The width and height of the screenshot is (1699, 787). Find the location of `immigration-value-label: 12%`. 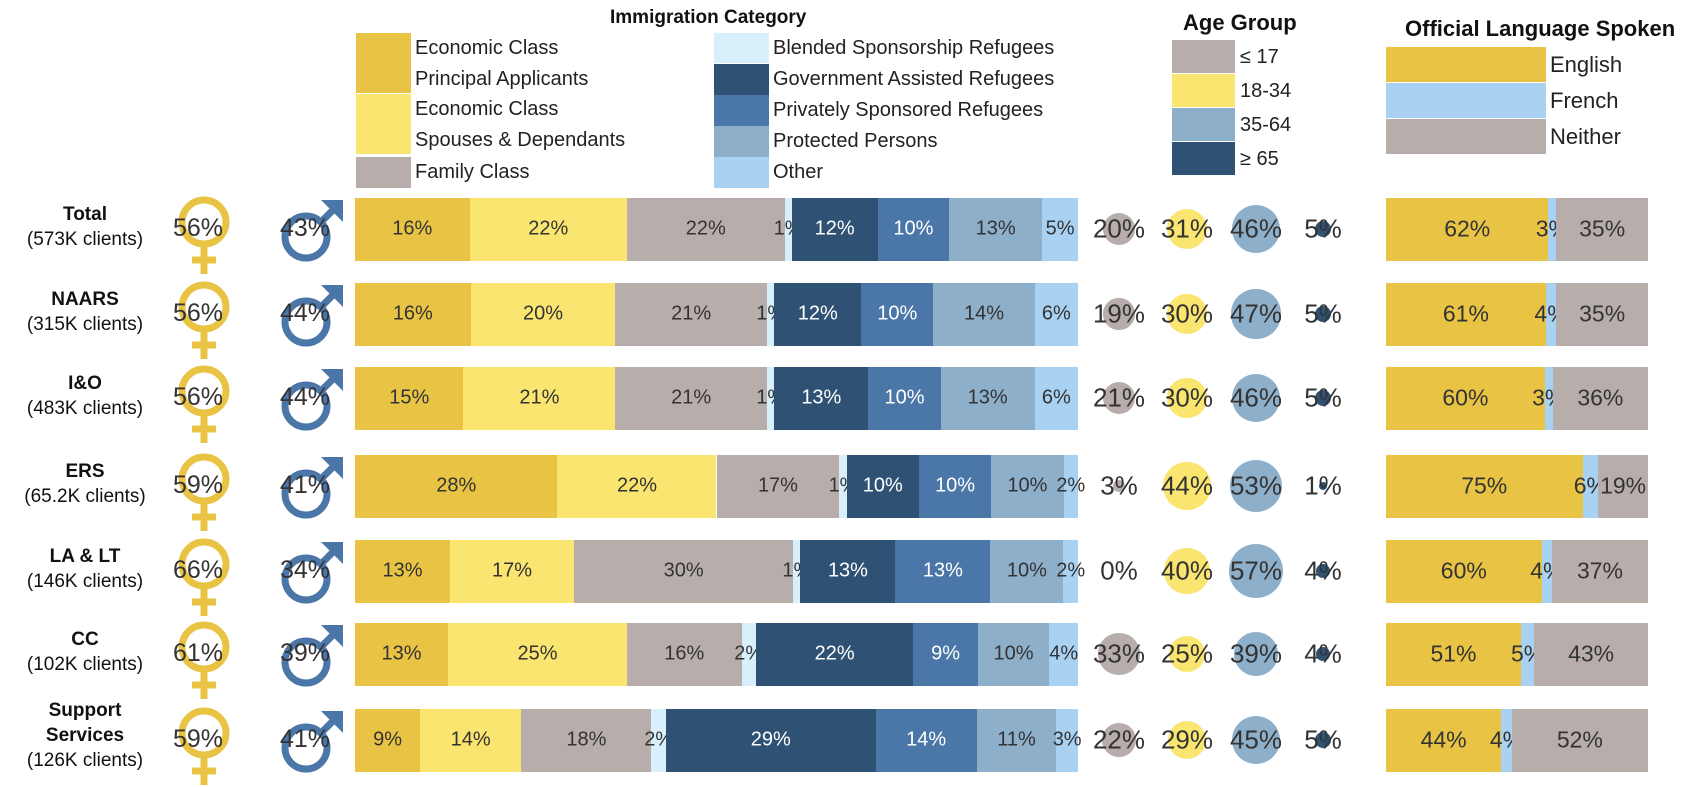

immigration-value-label: 12% is located at coordinates (834, 228).